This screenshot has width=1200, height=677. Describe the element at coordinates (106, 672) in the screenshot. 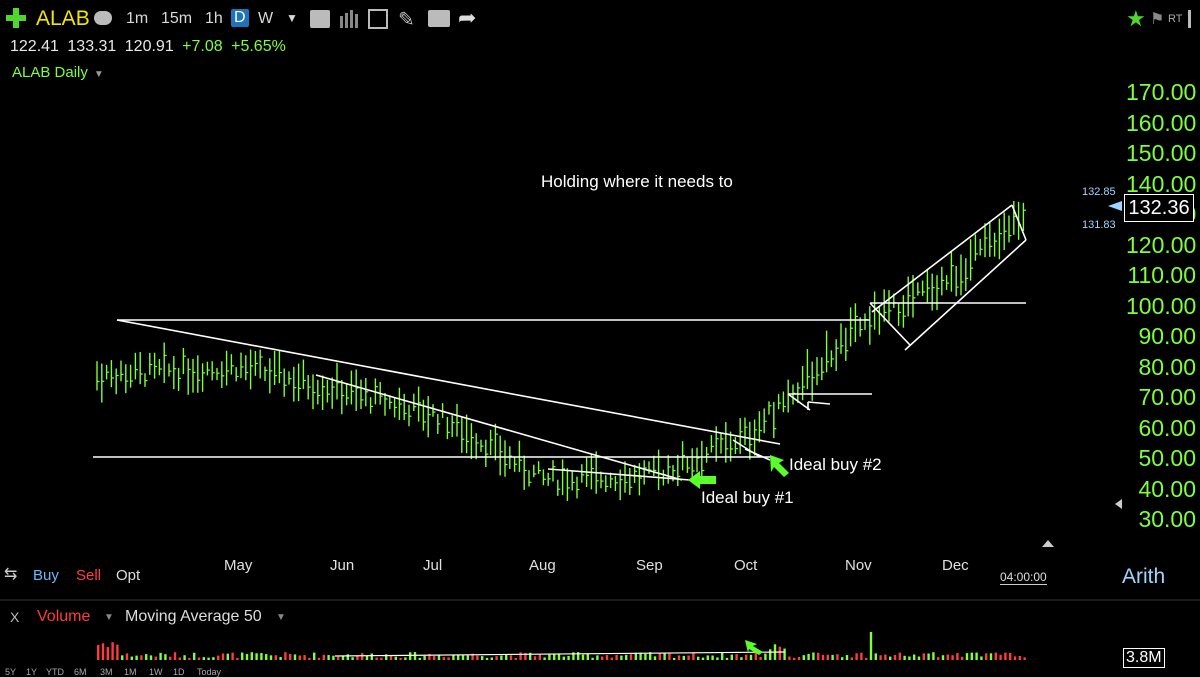

I see `period-3m: 3M` at that location.